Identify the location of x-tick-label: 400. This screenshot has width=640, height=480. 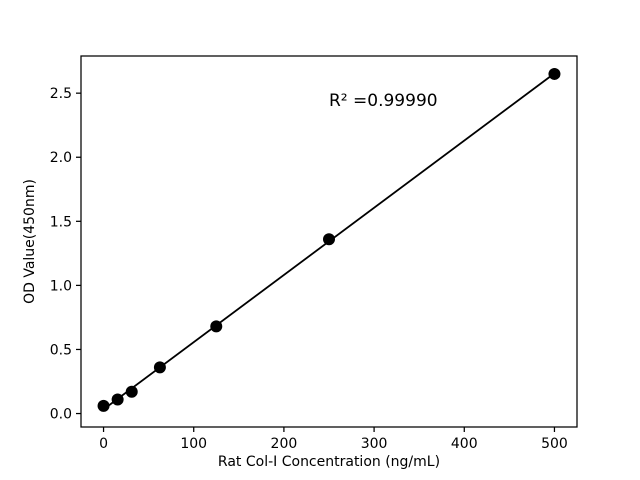
(464, 444).